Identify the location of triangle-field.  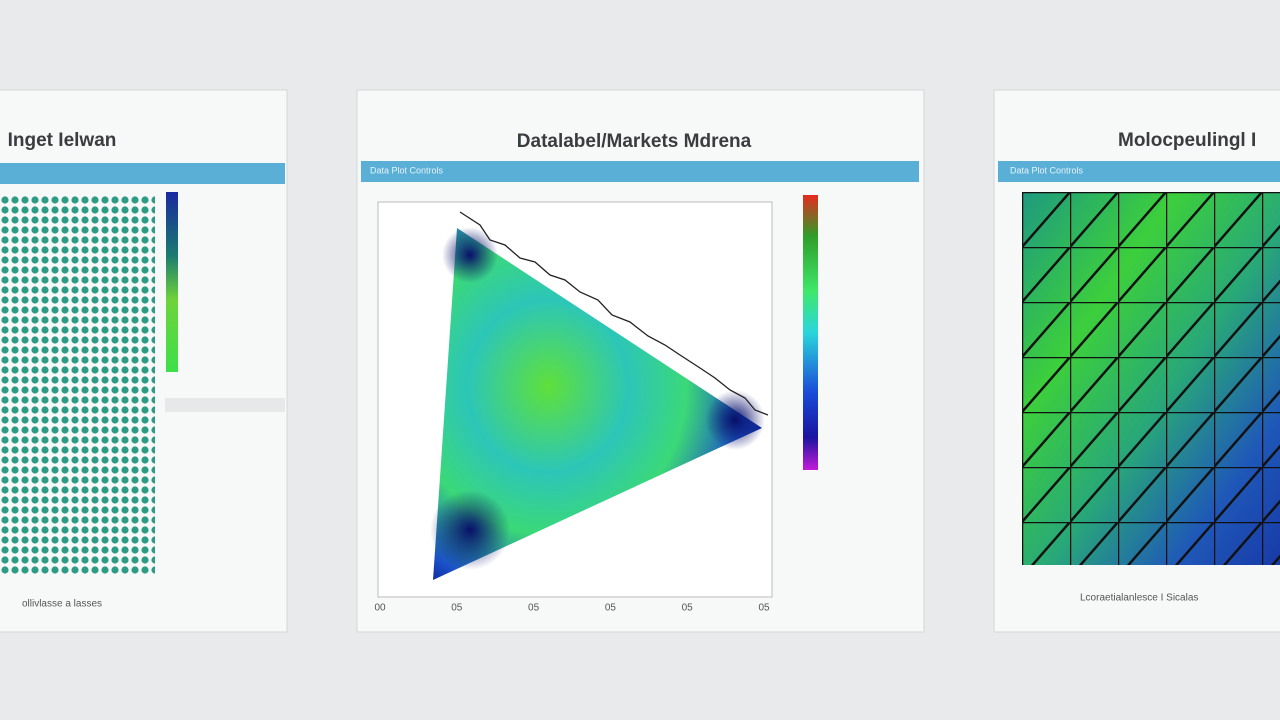
(597, 404).